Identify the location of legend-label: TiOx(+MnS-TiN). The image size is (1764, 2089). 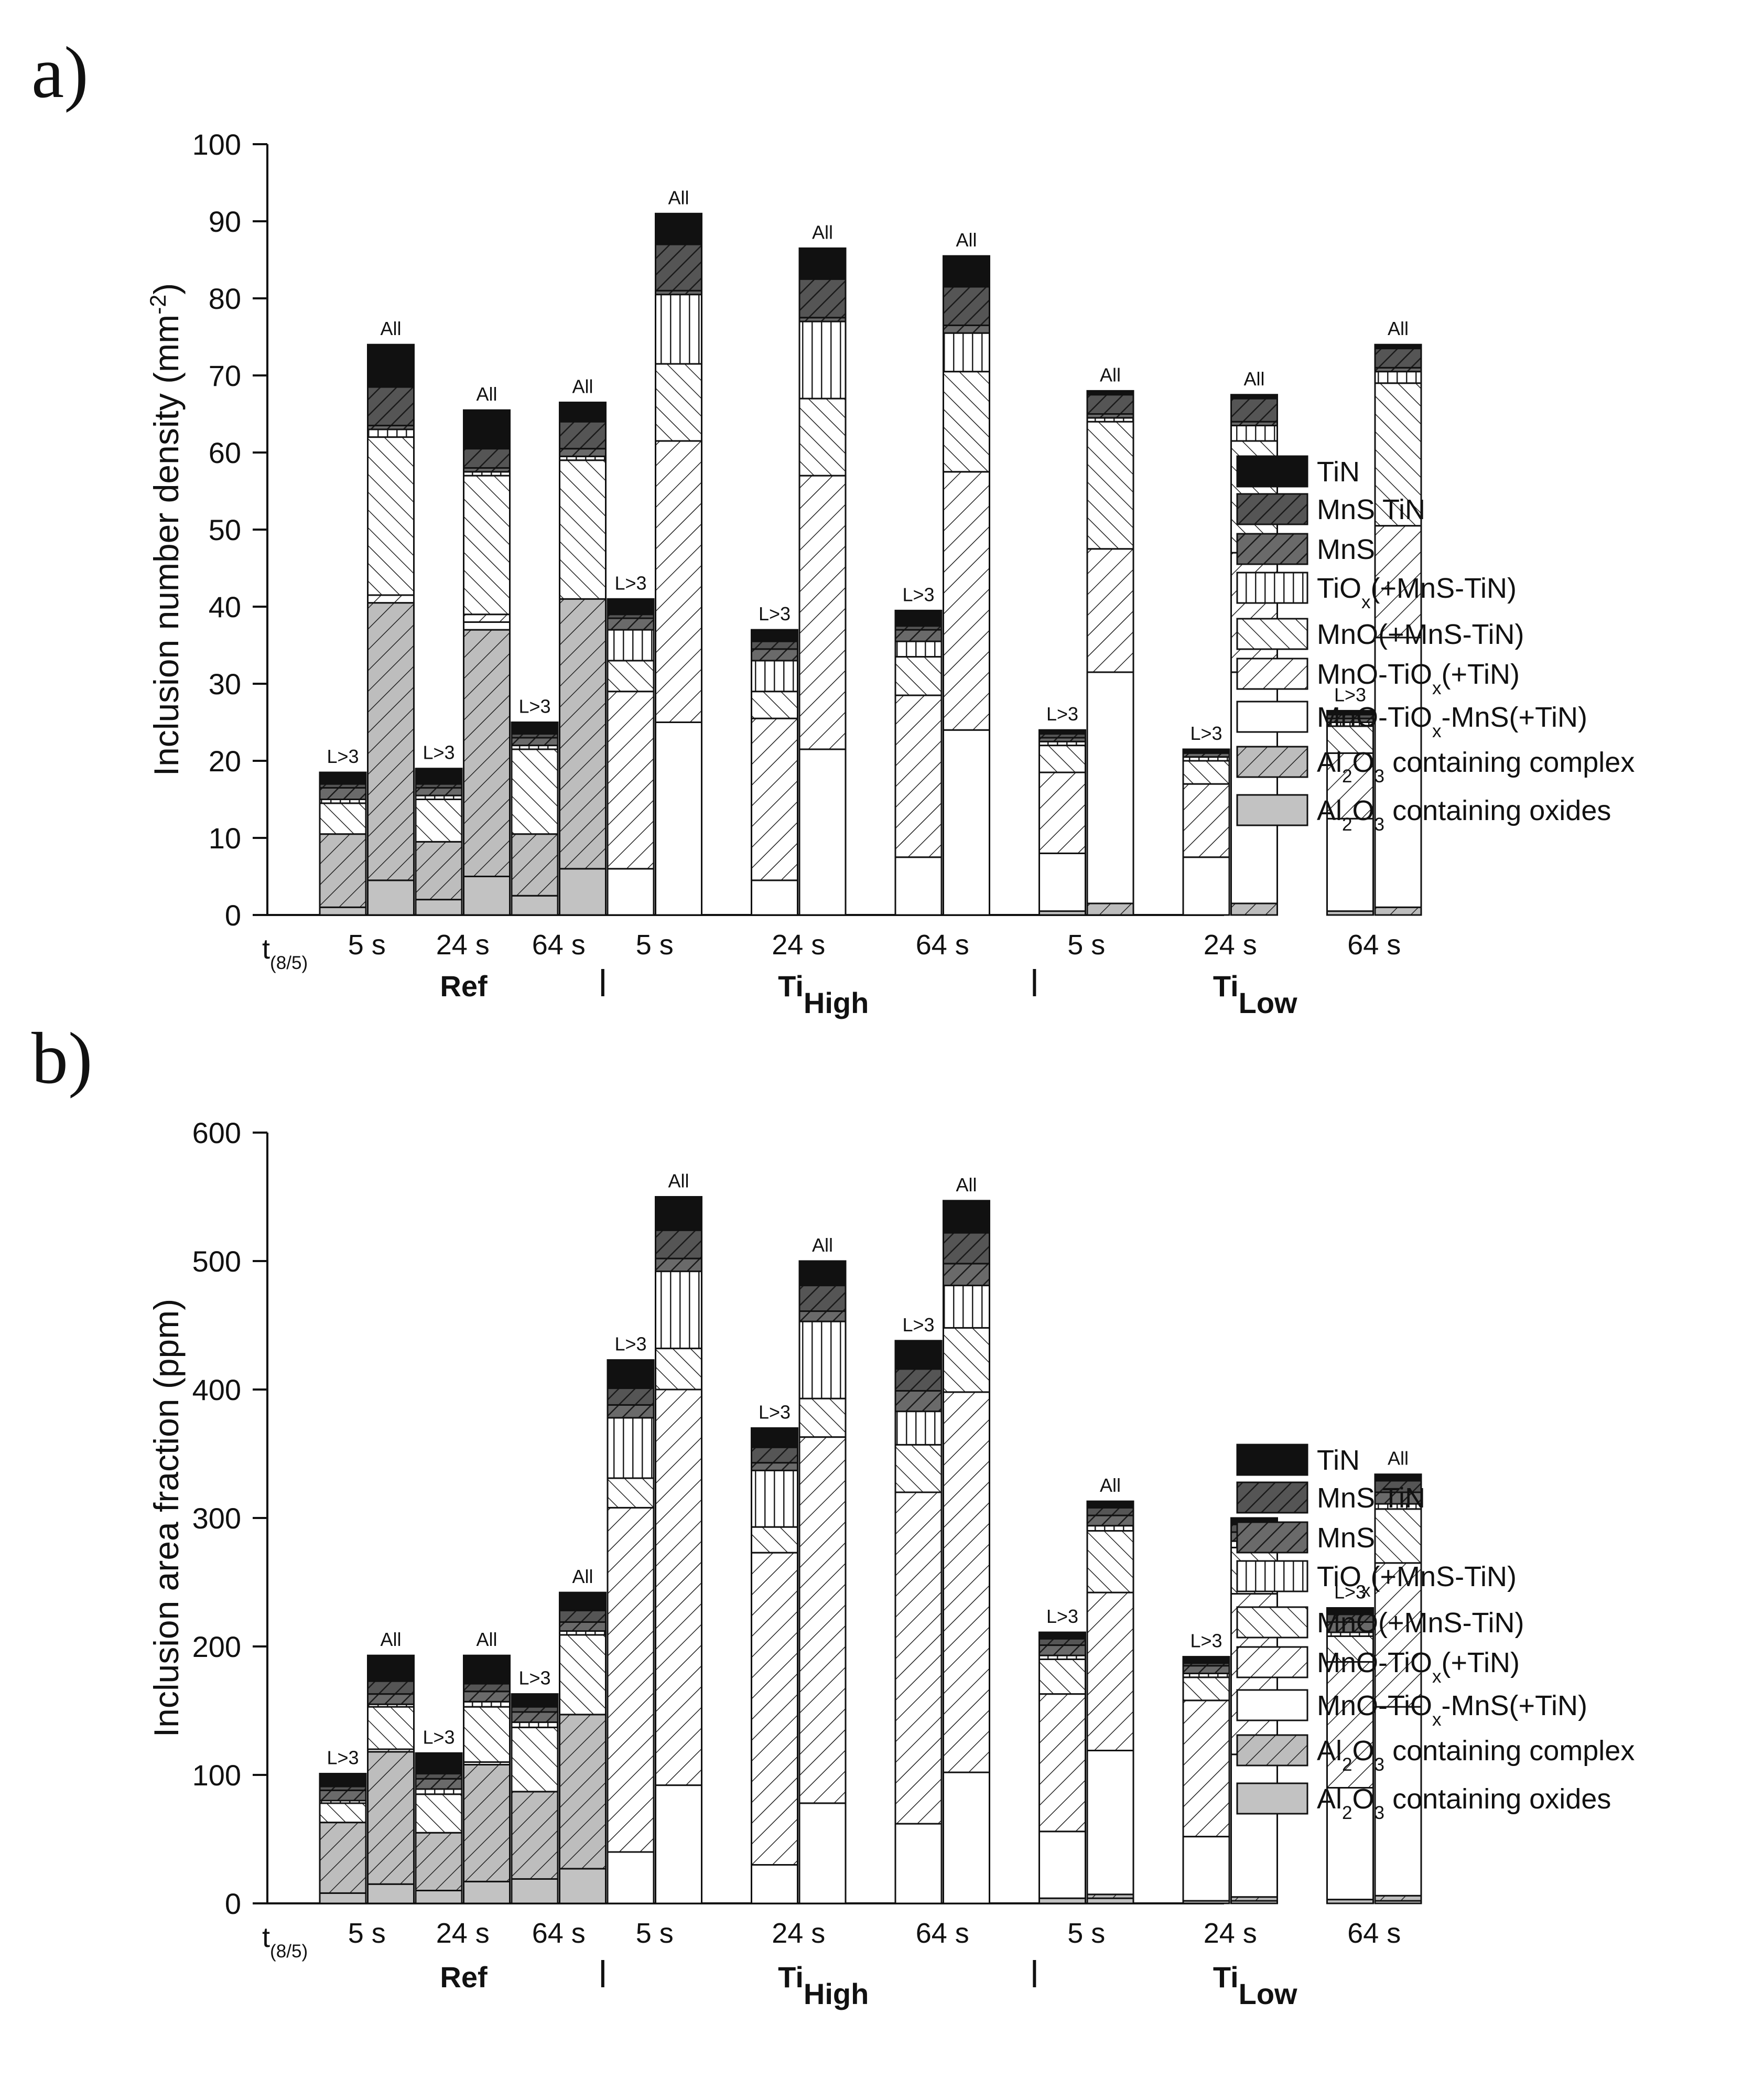
(1417, 592).